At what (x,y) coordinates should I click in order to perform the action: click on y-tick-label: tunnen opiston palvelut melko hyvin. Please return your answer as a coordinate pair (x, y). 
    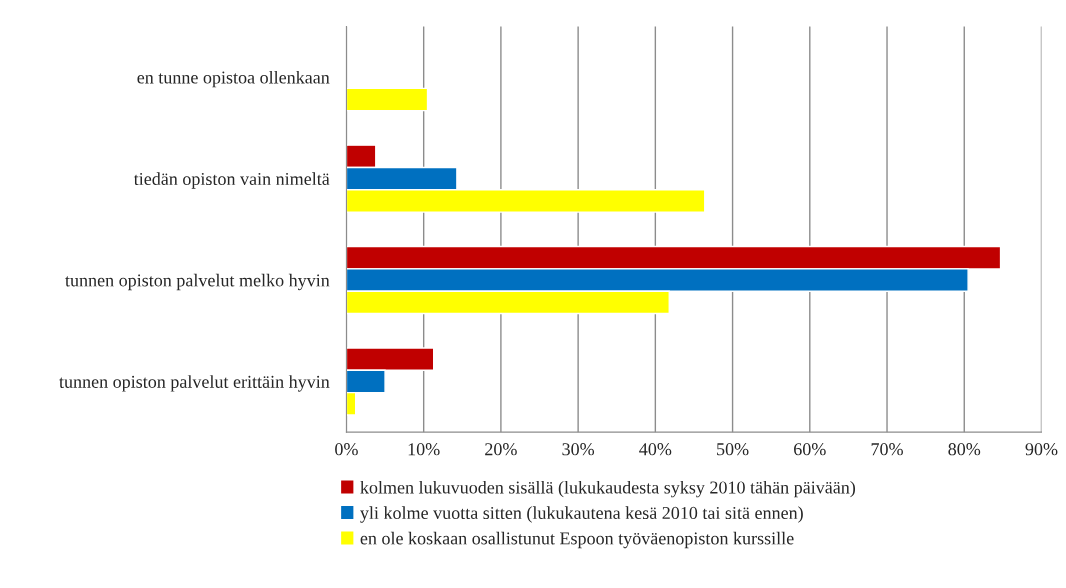
    Looking at the image, I should click on (197, 282).